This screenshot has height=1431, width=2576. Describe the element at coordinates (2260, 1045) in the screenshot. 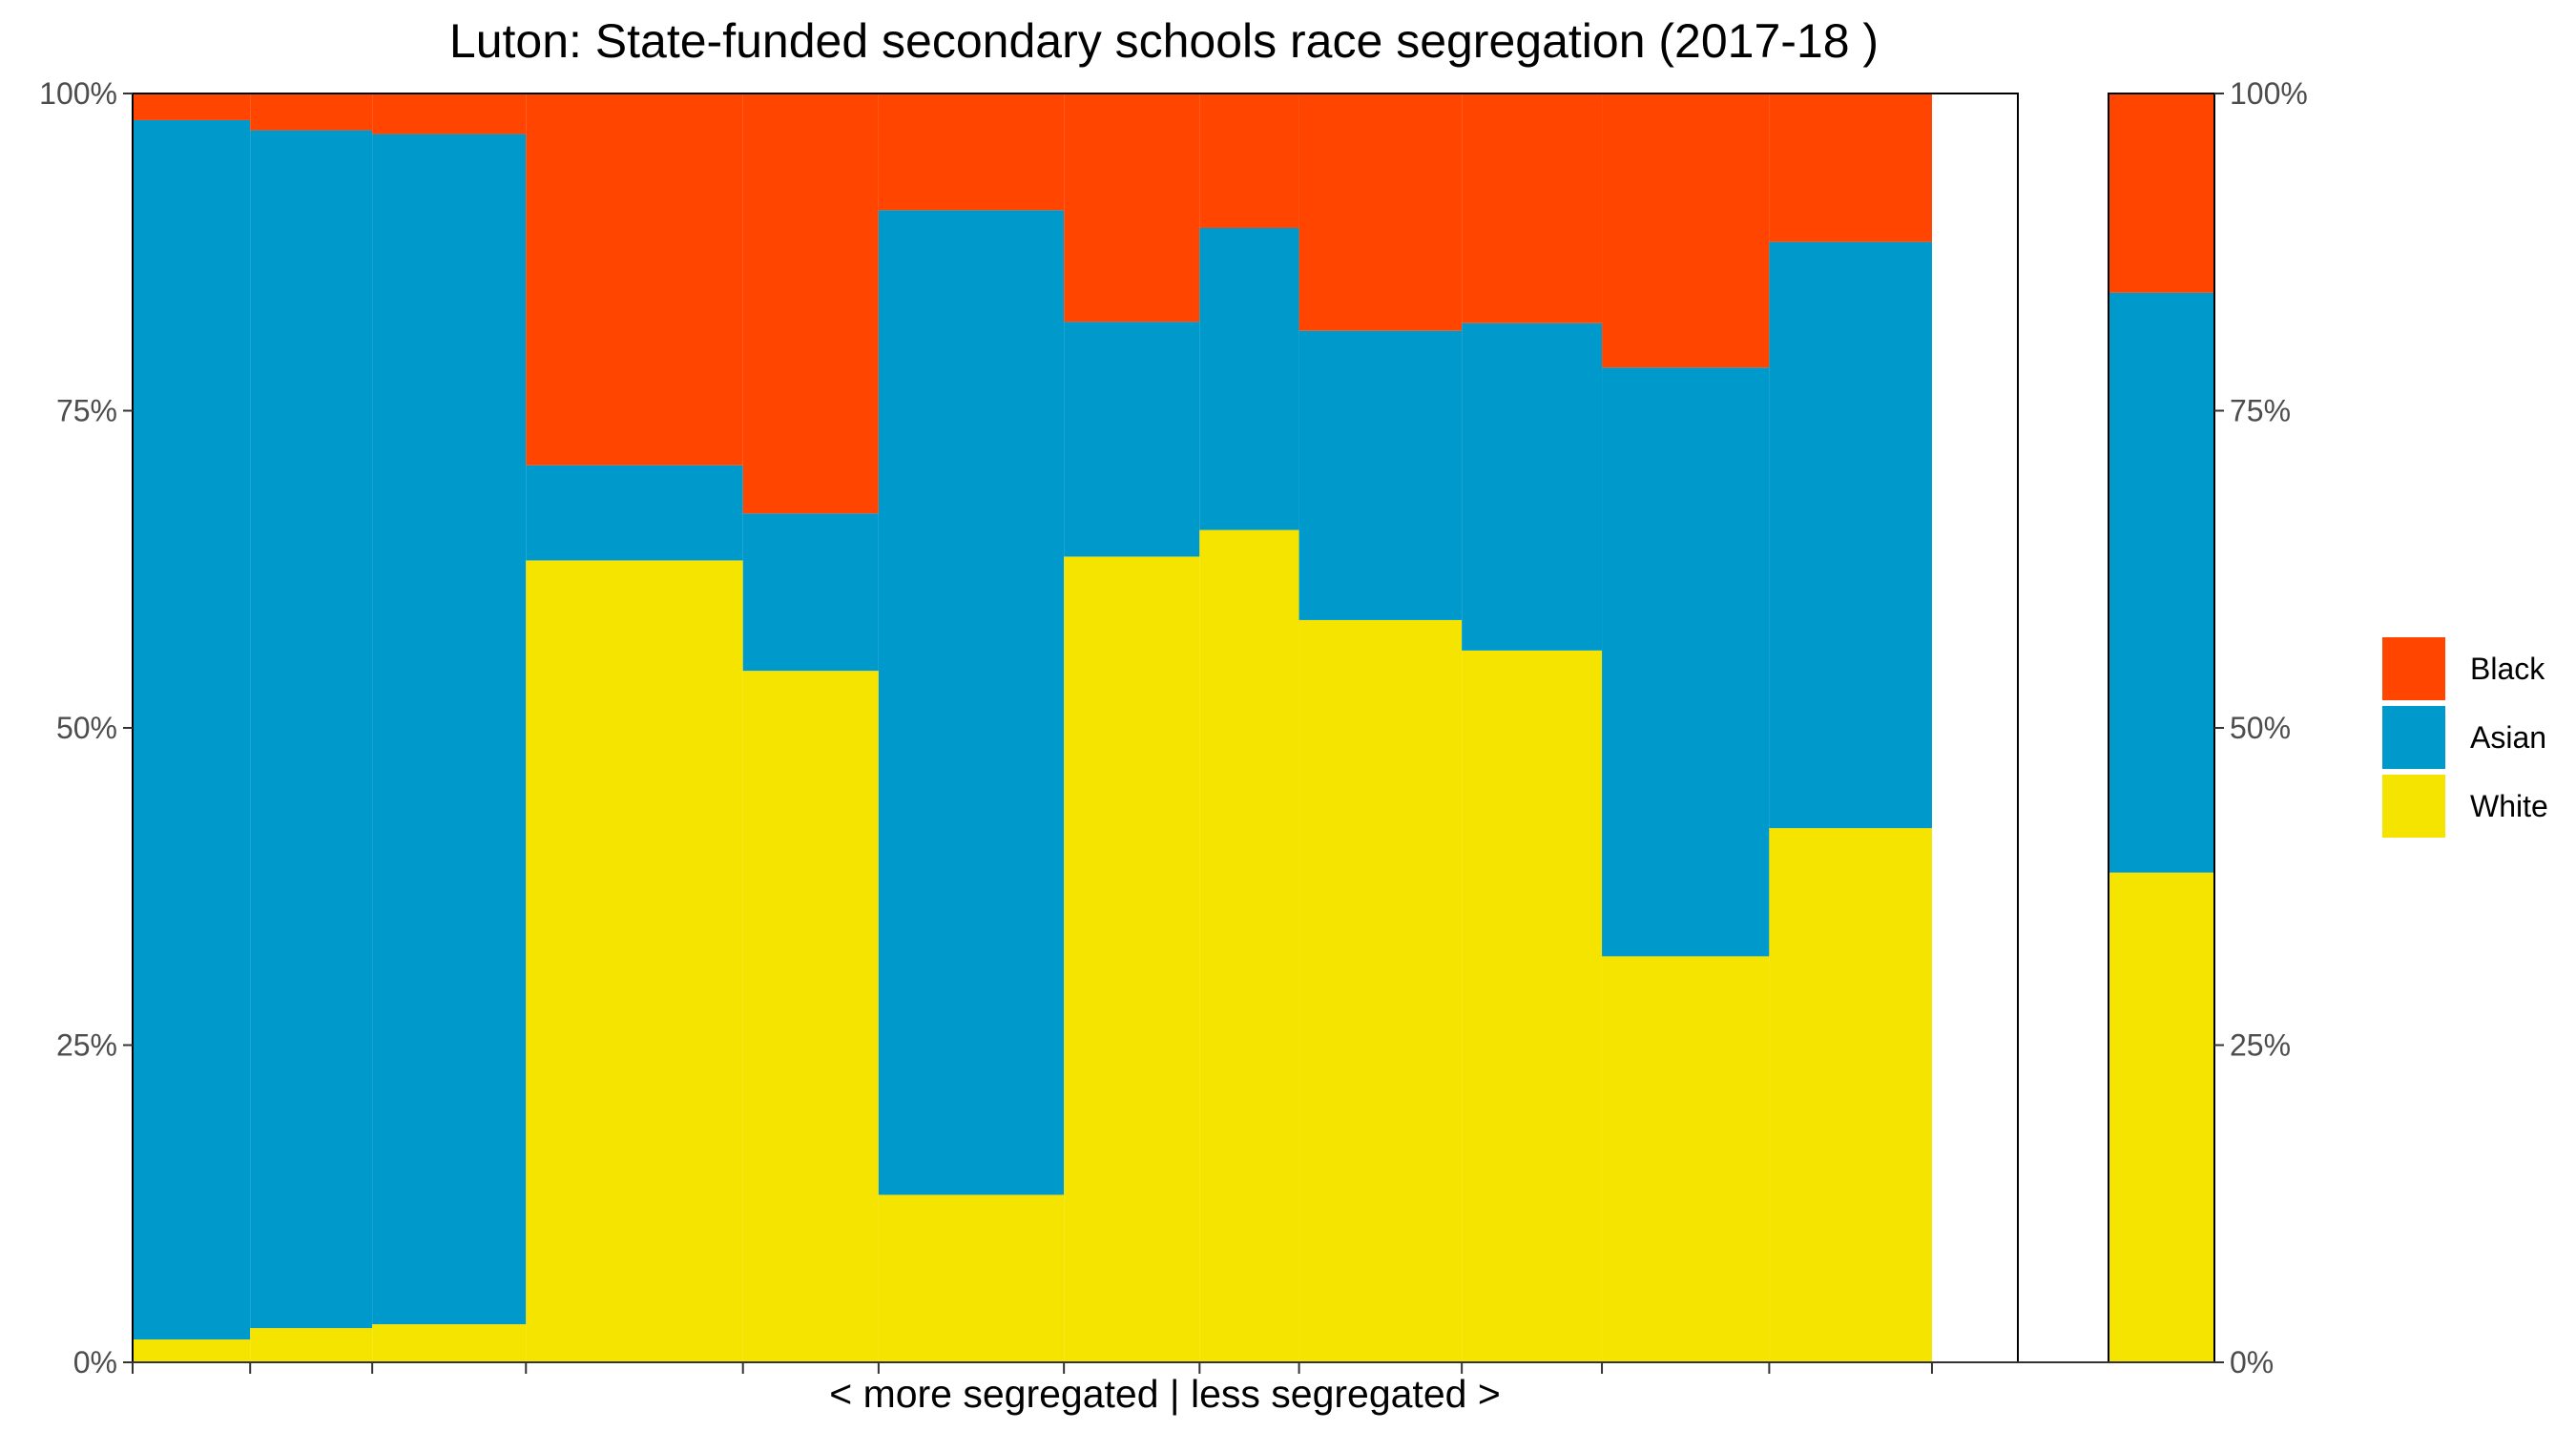

I see `y-tick-label-right-1: 25%` at that location.